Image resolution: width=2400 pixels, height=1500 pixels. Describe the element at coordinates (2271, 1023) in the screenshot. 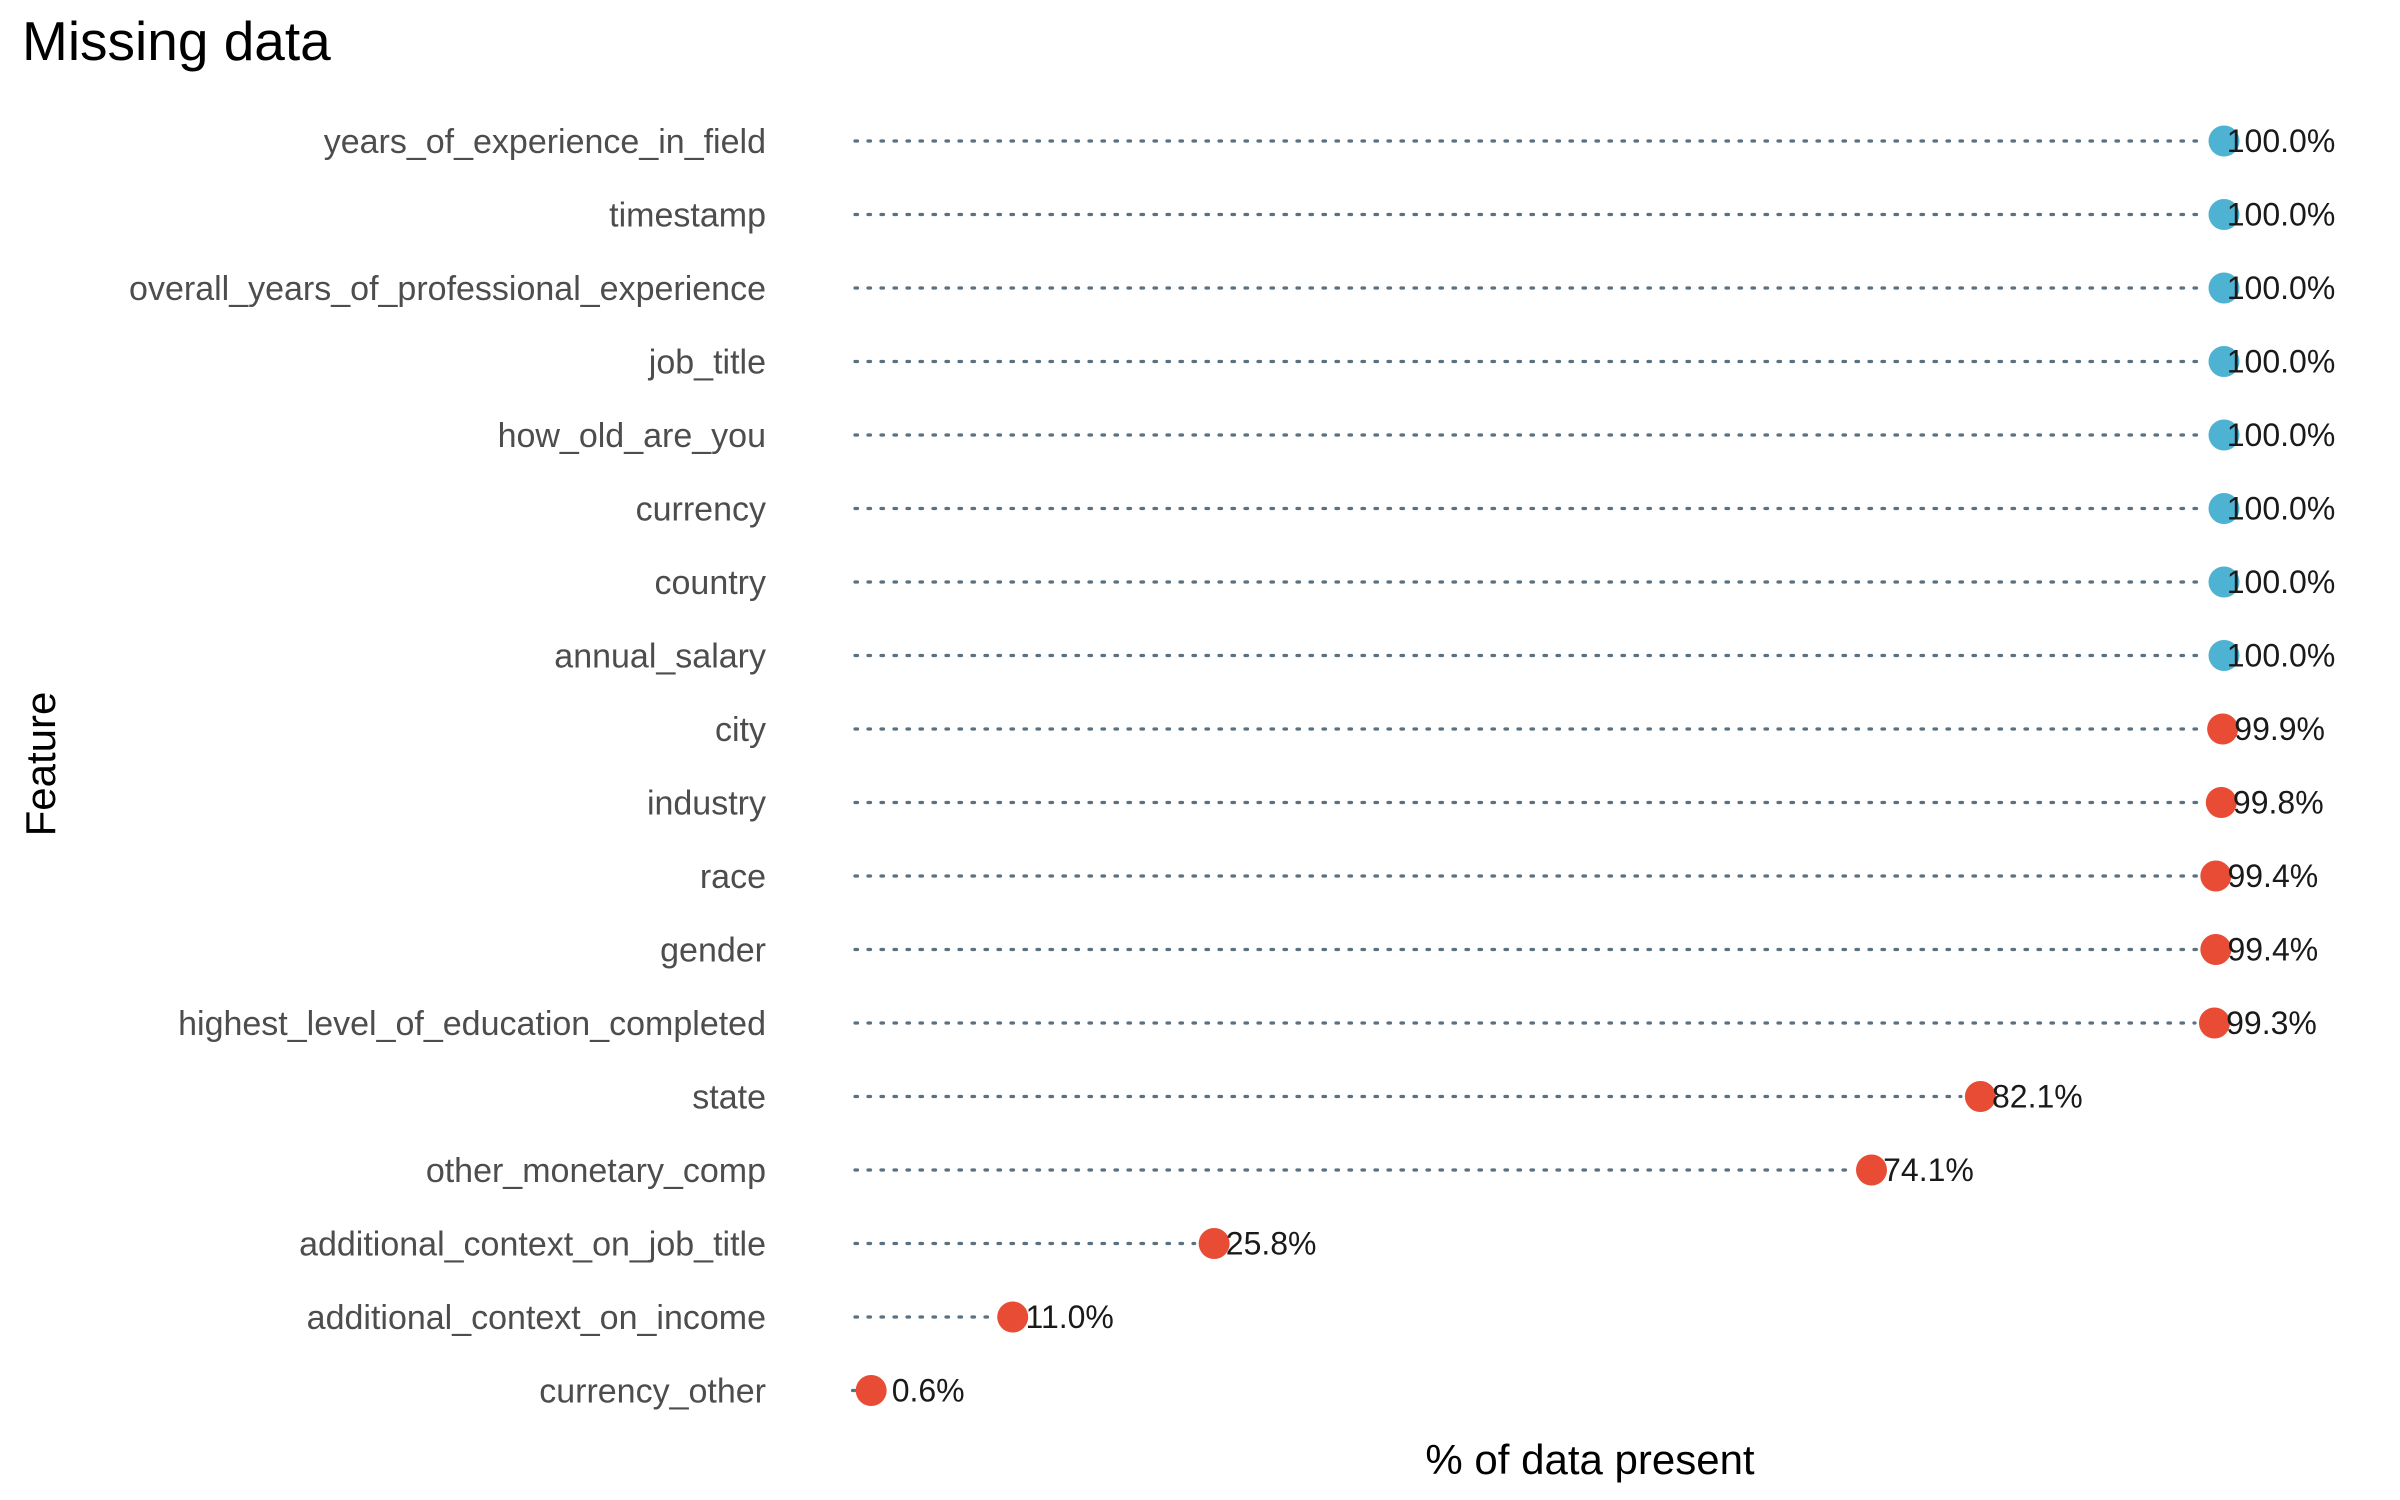

I see `value-label: 99.3%` at that location.